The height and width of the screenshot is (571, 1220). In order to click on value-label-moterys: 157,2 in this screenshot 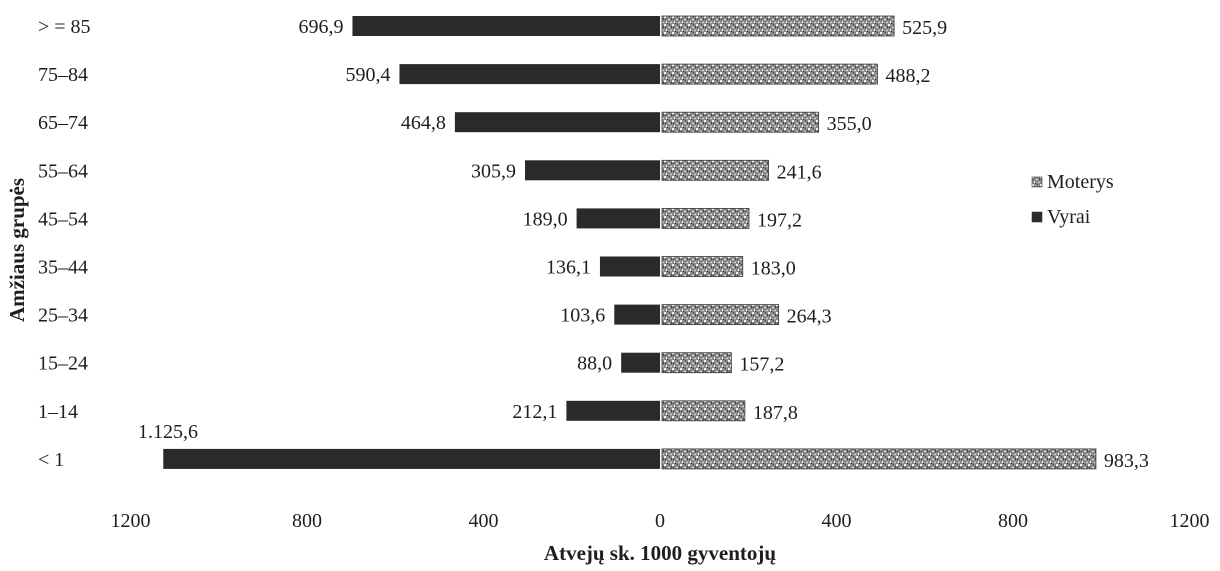, I will do `click(761, 365)`.